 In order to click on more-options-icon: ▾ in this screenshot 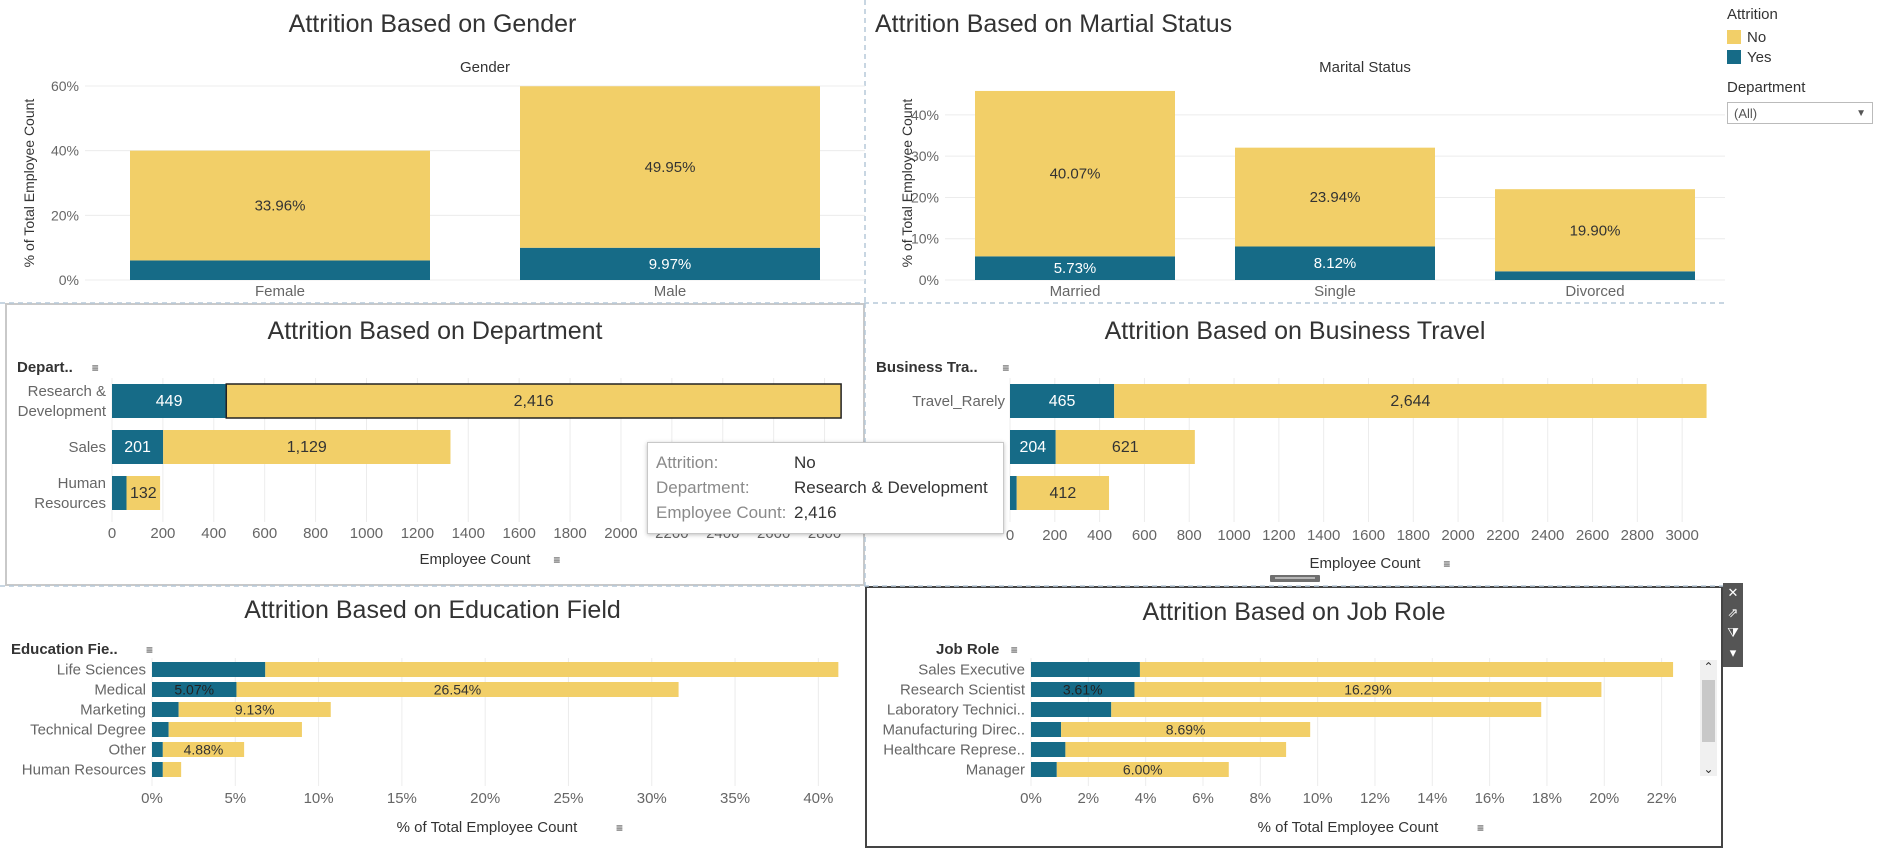, I will do `click(1733, 652)`.